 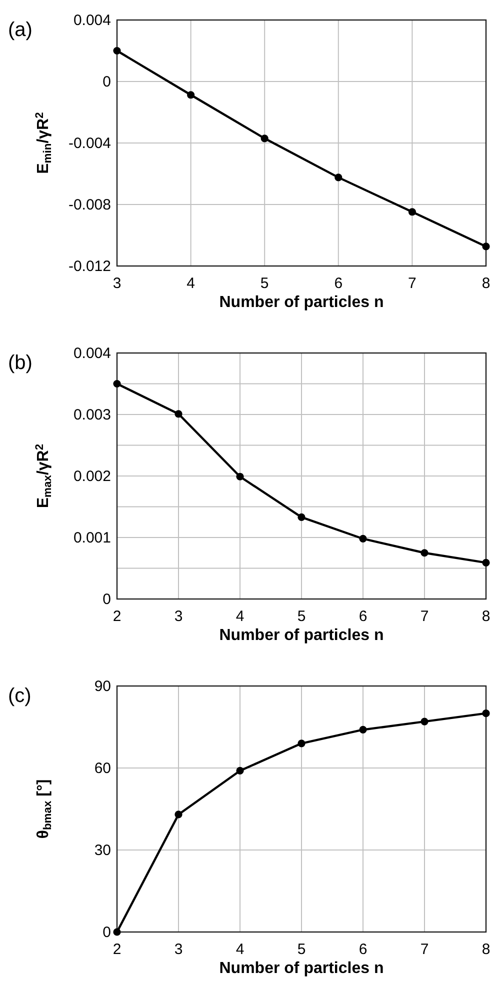 I want to click on y-tick-label: -0.008, so click(x=89, y=205).